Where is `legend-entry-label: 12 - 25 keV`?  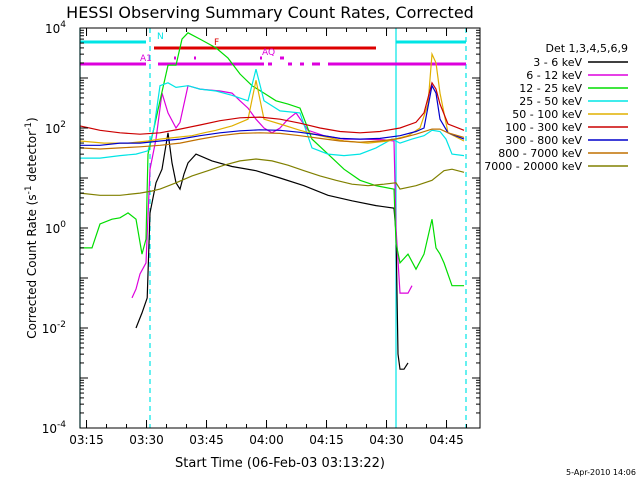
legend-entry-label: 12 - 25 keV is located at coordinates (550, 88).